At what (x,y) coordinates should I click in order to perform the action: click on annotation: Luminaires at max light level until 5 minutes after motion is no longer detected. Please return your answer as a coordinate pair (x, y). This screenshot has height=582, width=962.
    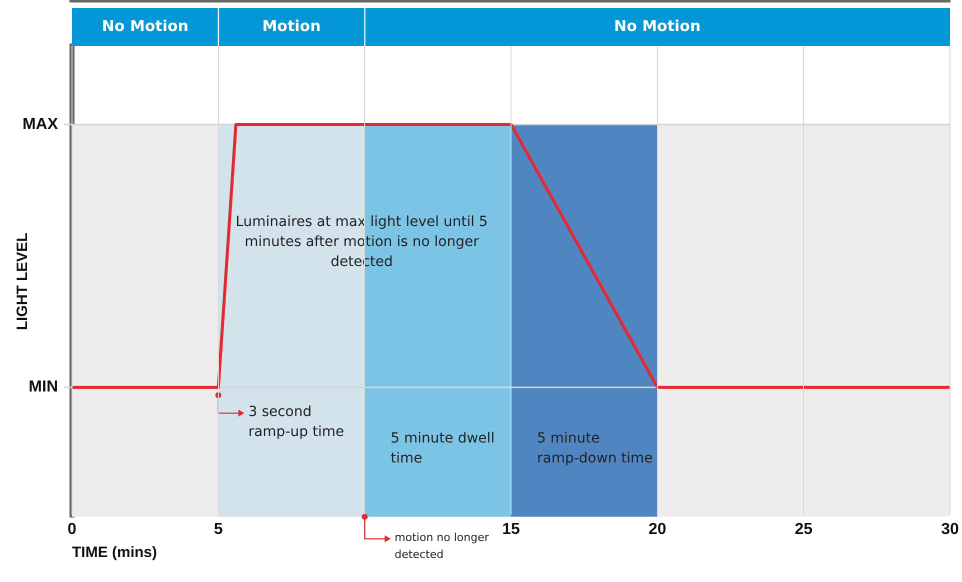
    Looking at the image, I should click on (362, 242).